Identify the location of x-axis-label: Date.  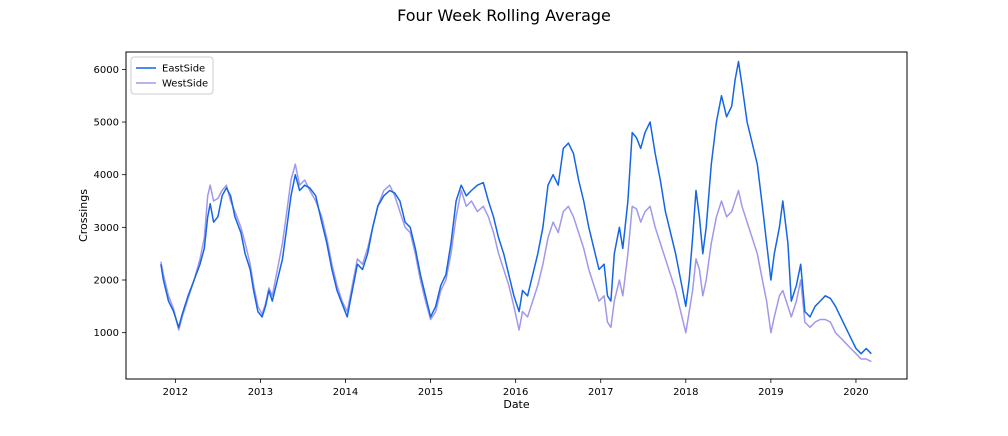
(516, 404).